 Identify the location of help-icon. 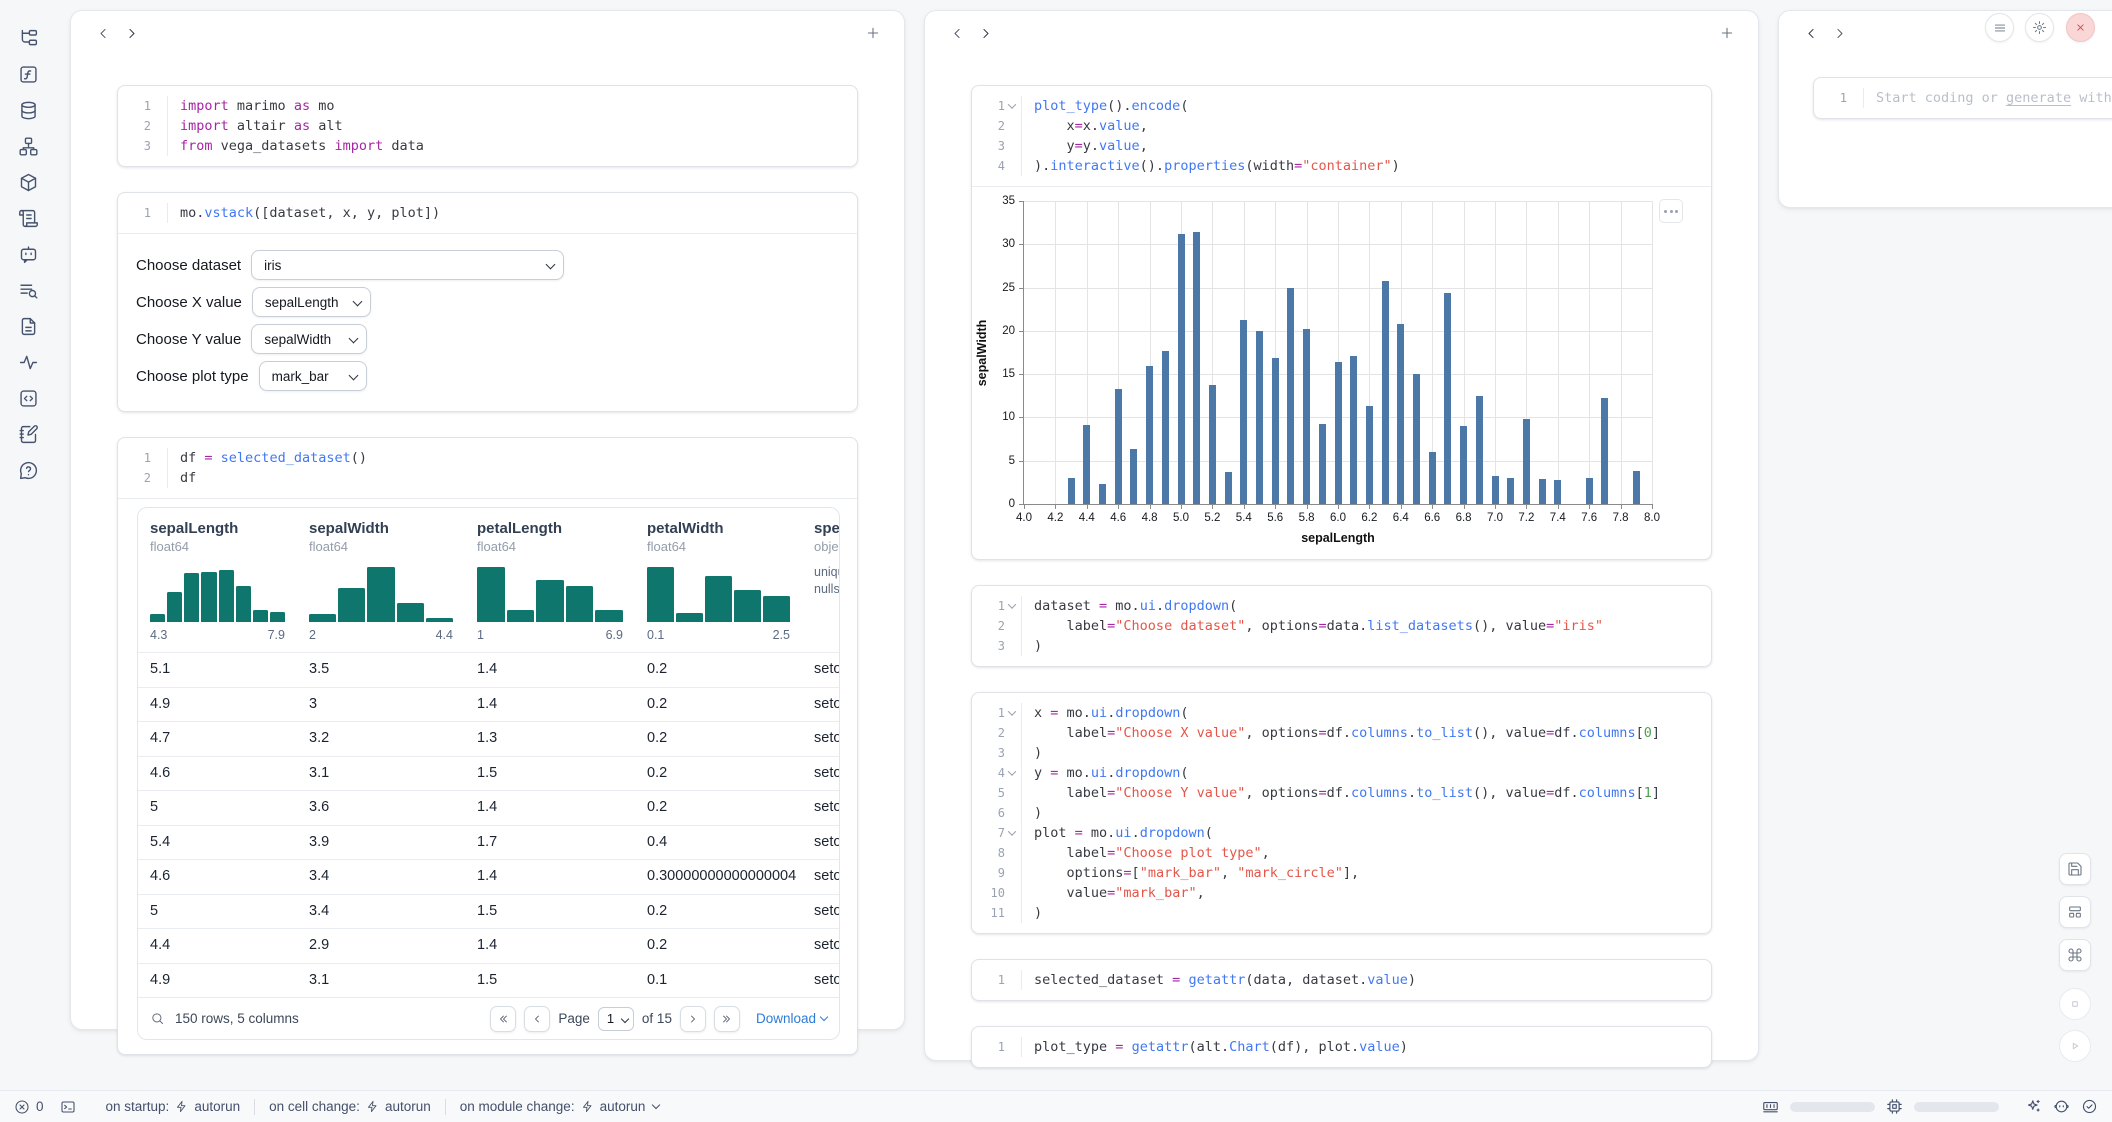
(28, 470).